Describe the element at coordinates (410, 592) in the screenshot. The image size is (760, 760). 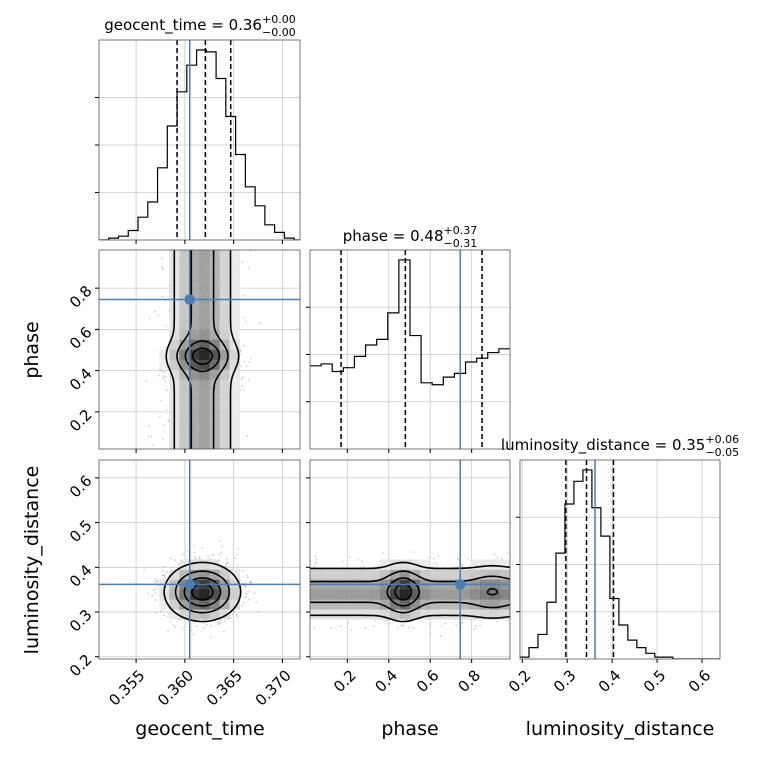
I see `luminosity-distance-vs-phase-contour` at that location.